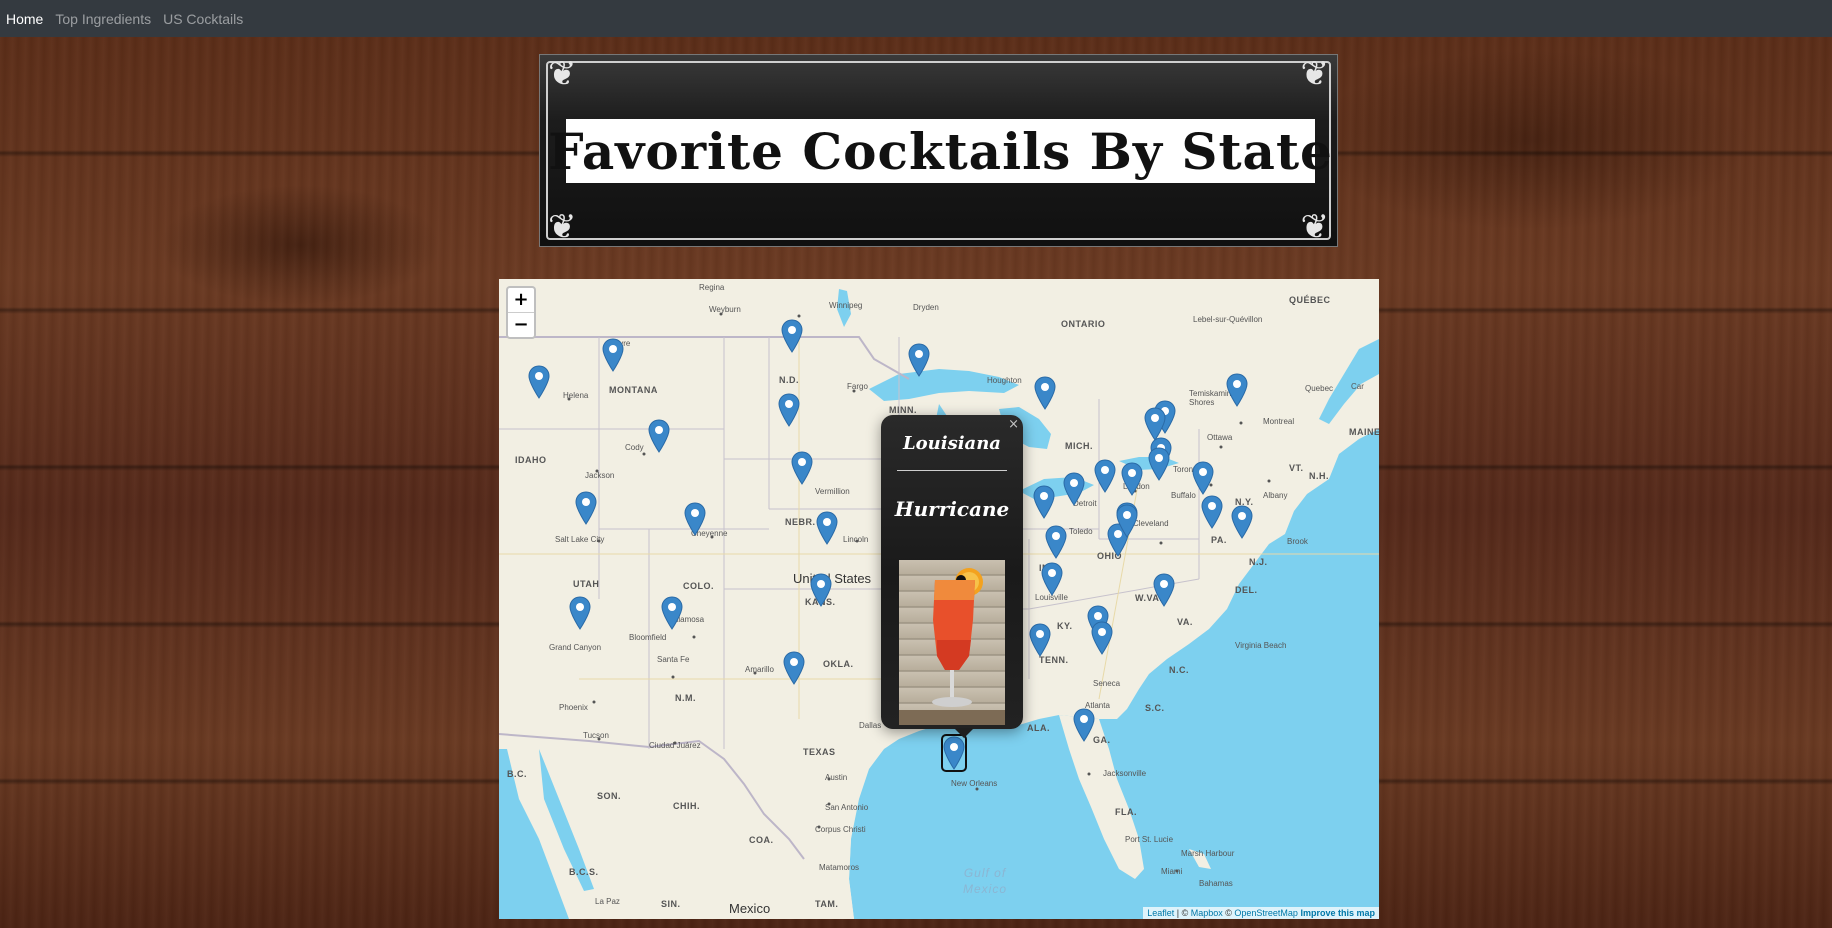  Describe the element at coordinates (586, 584) in the screenshot. I see `map-label: UTAH` at that location.